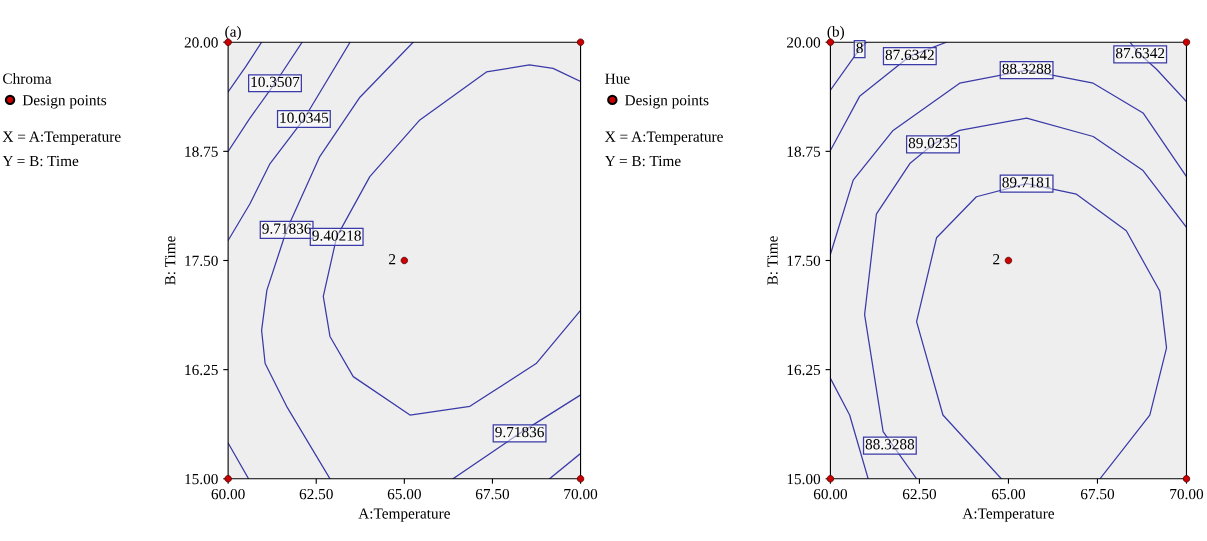 The height and width of the screenshot is (541, 1207). I want to click on chart-title: (a), so click(233, 33).